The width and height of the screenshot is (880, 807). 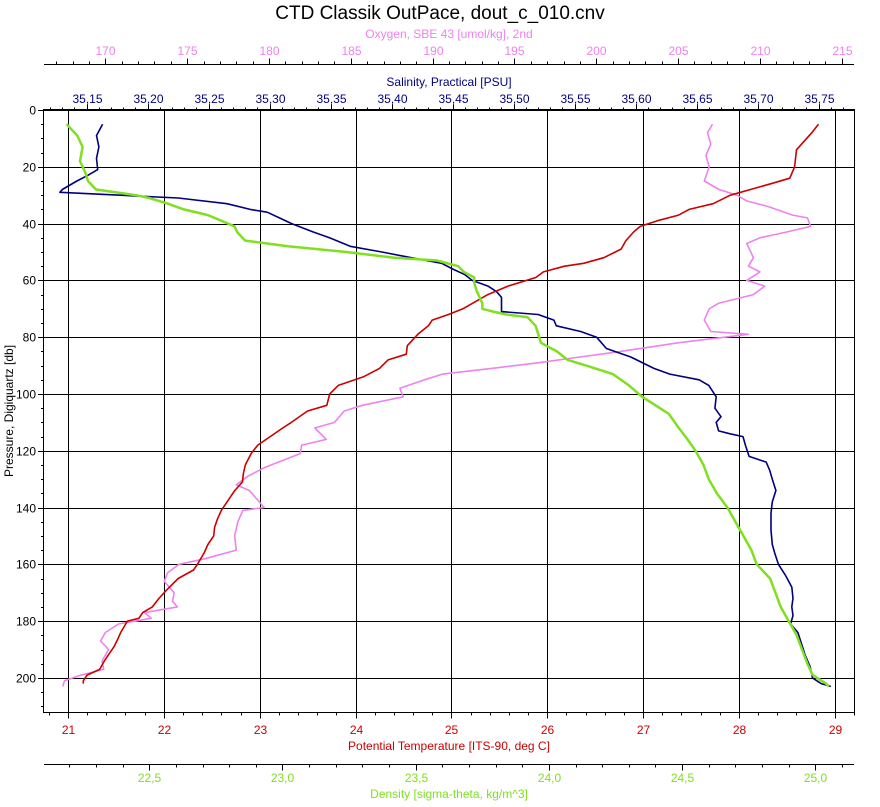 What do you see at coordinates (514, 51) in the screenshot?
I see `x-tick-label-oxygen: 195` at bounding box center [514, 51].